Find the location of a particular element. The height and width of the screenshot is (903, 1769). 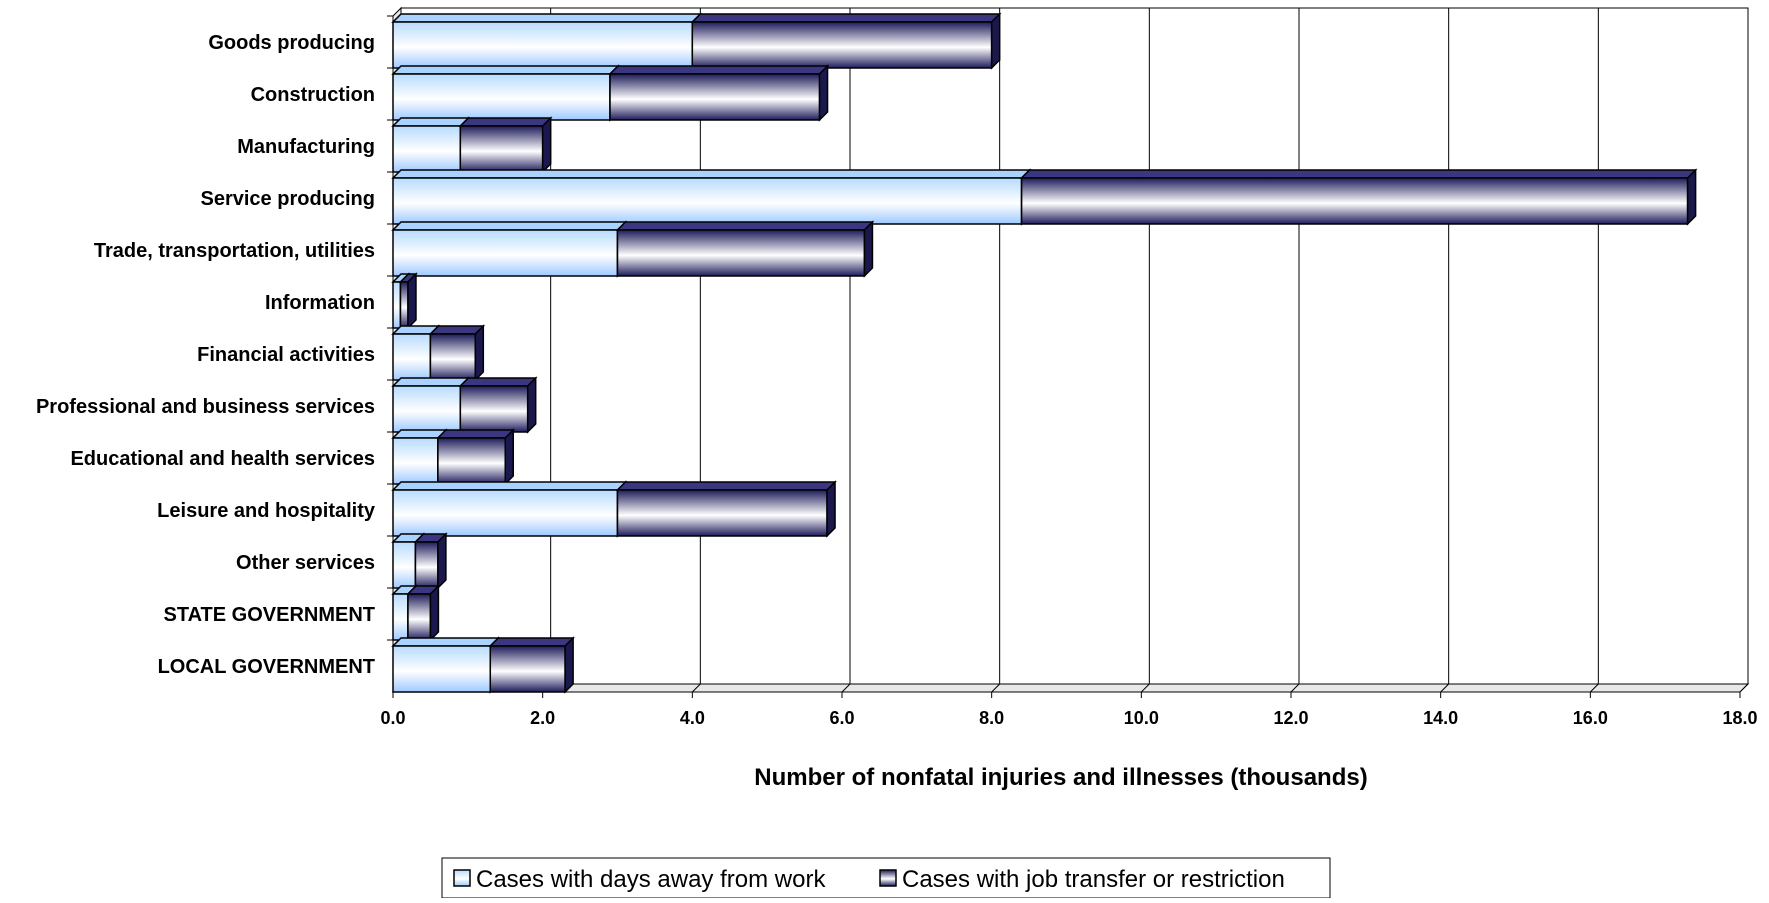

category-label: Manufacturing is located at coordinates (306, 147).